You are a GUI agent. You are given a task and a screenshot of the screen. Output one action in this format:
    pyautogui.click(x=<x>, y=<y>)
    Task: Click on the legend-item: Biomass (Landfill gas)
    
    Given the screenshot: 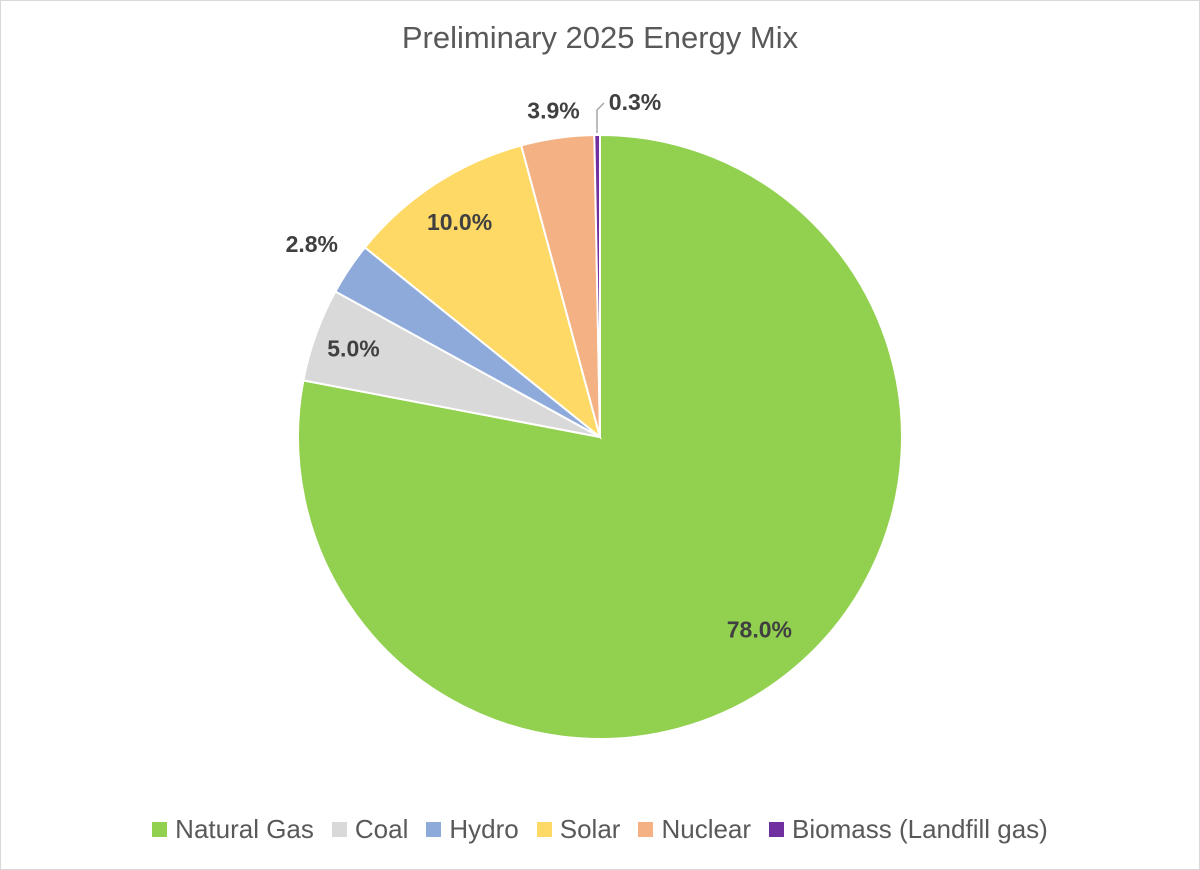 What is the action you would take?
    pyautogui.click(x=908, y=829)
    